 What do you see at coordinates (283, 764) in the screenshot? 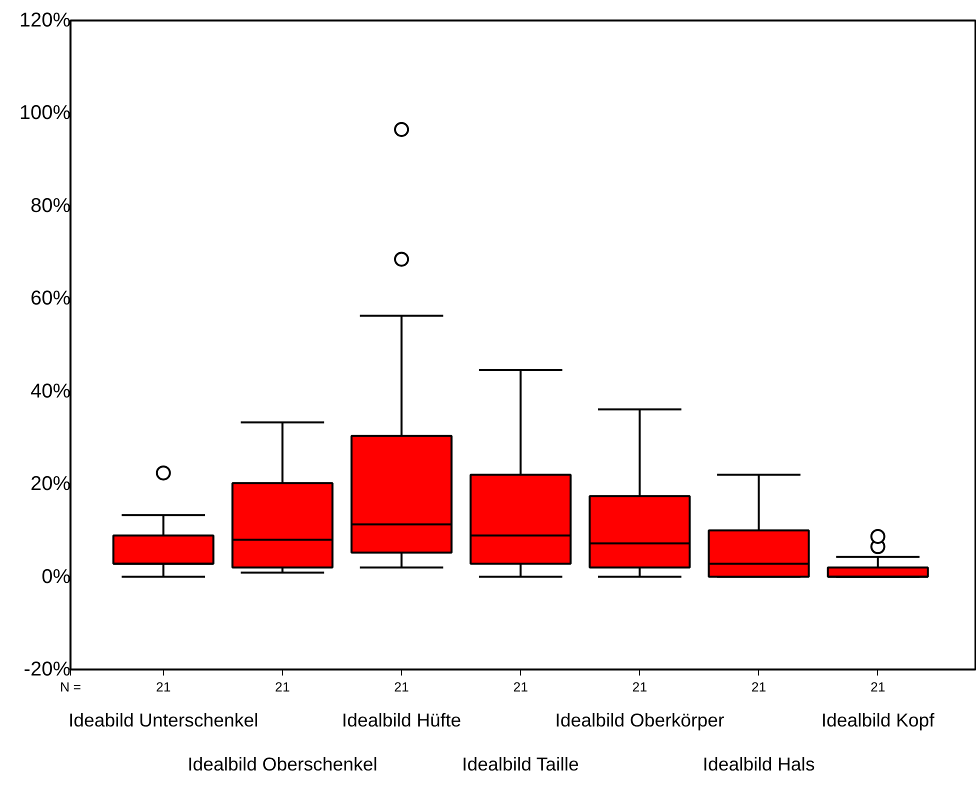
I see `x-tick-label: Idealbild Oberschenkel` at bounding box center [283, 764].